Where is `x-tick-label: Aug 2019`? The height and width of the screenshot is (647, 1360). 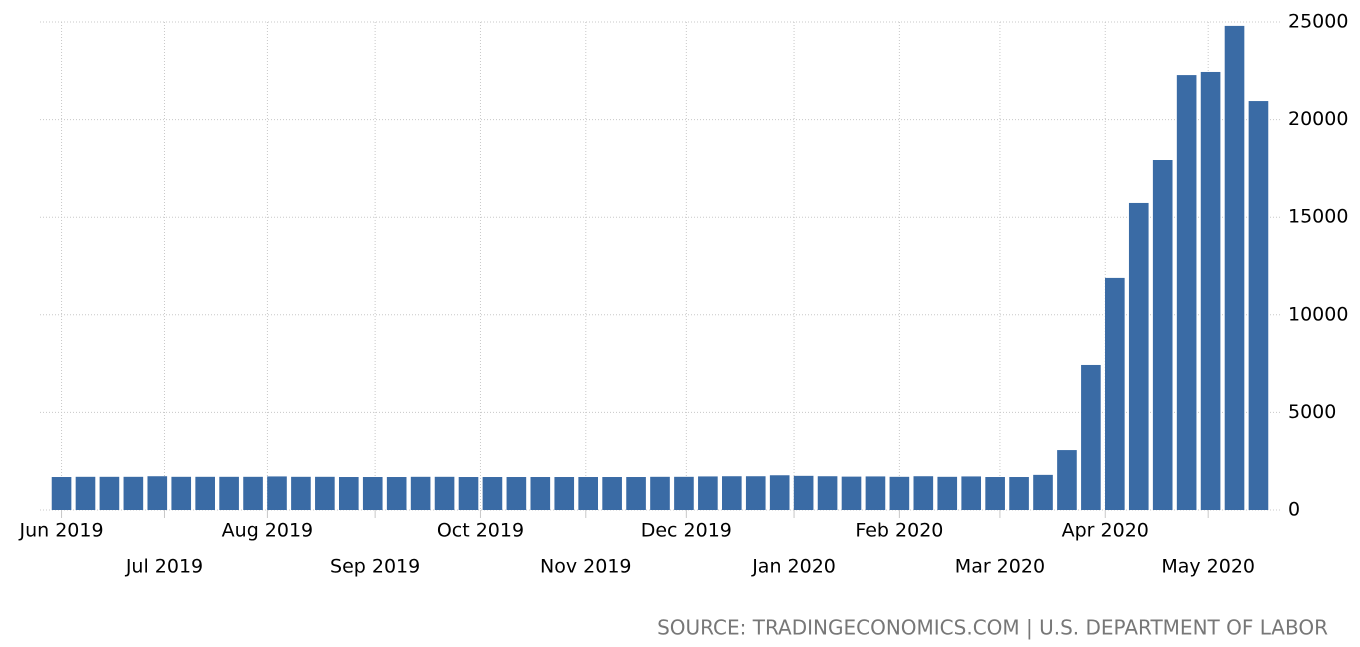 x-tick-label: Aug 2019 is located at coordinates (268, 531).